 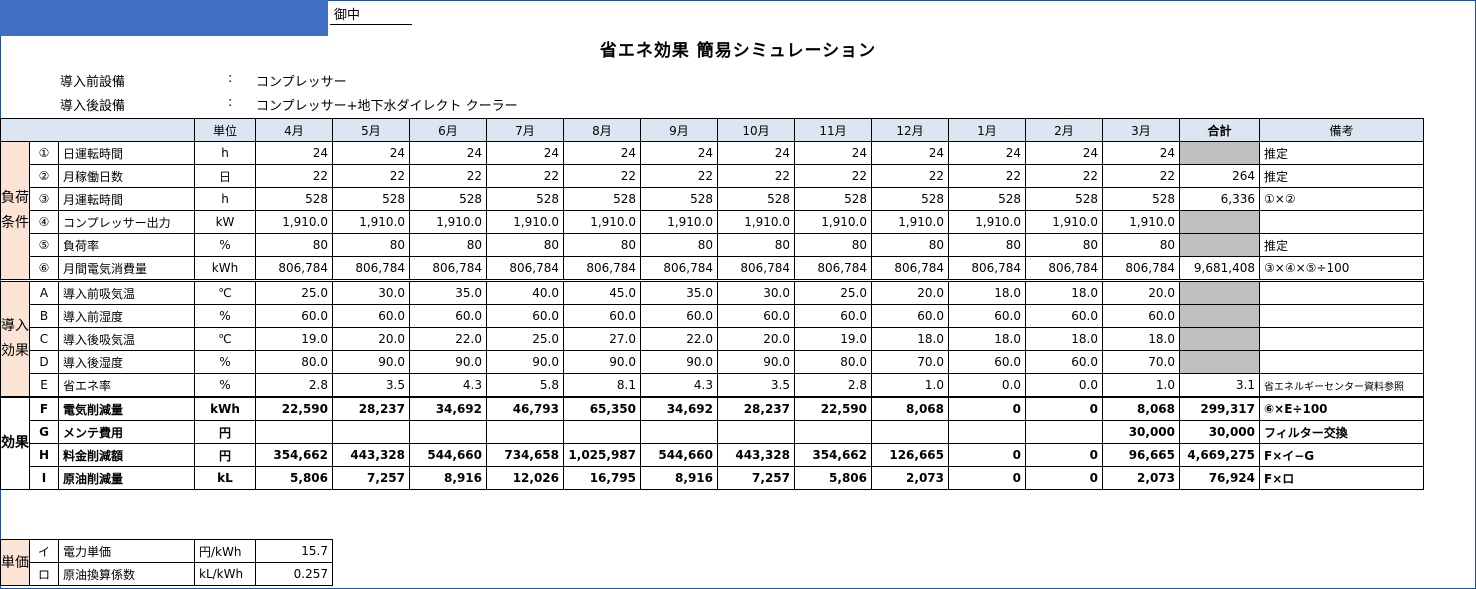 What do you see at coordinates (987, 339) in the screenshot?
I see `month-value: 18.0` at bounding box center [987, 339].